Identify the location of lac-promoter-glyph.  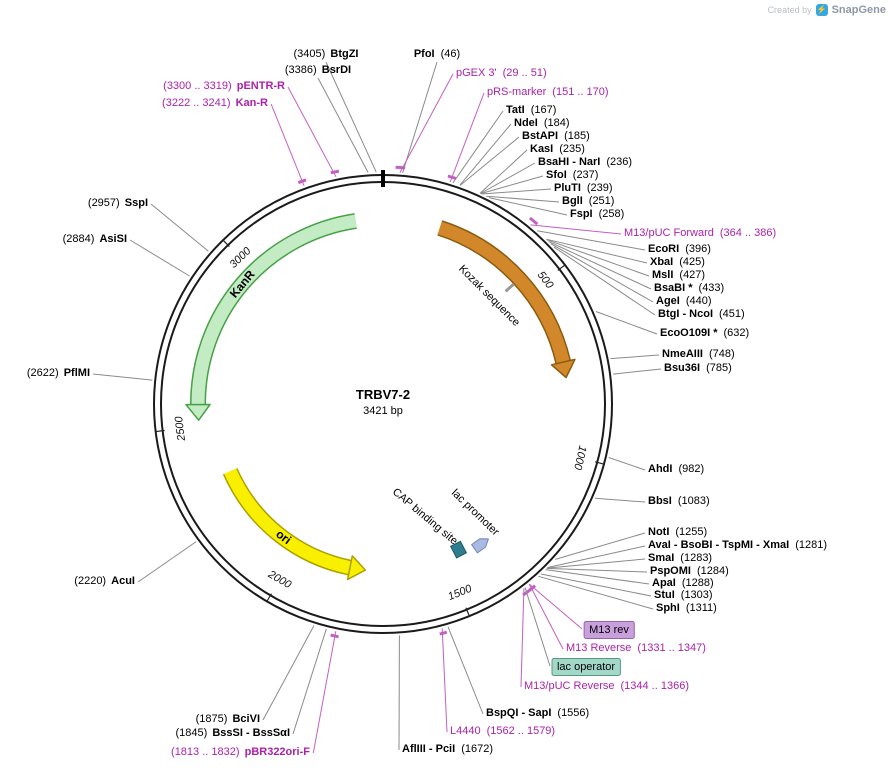
(480, 546).